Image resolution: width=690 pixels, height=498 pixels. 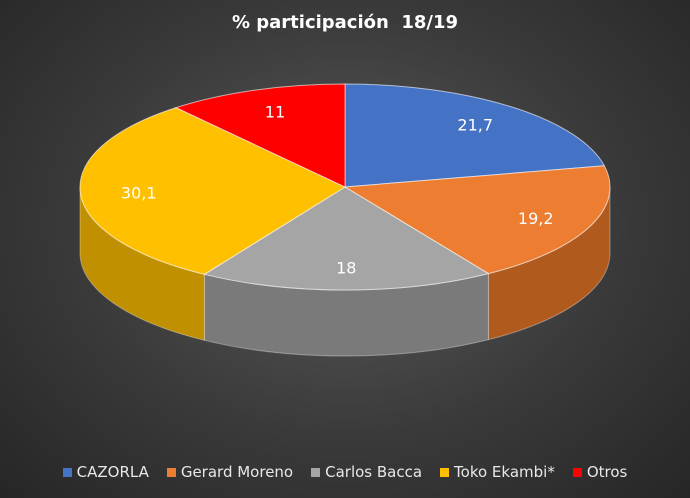 What do you see at coordinates (475, 135) in the screenshot?
I see `pie-slice-cazorla` at bounding box center [475, 135].